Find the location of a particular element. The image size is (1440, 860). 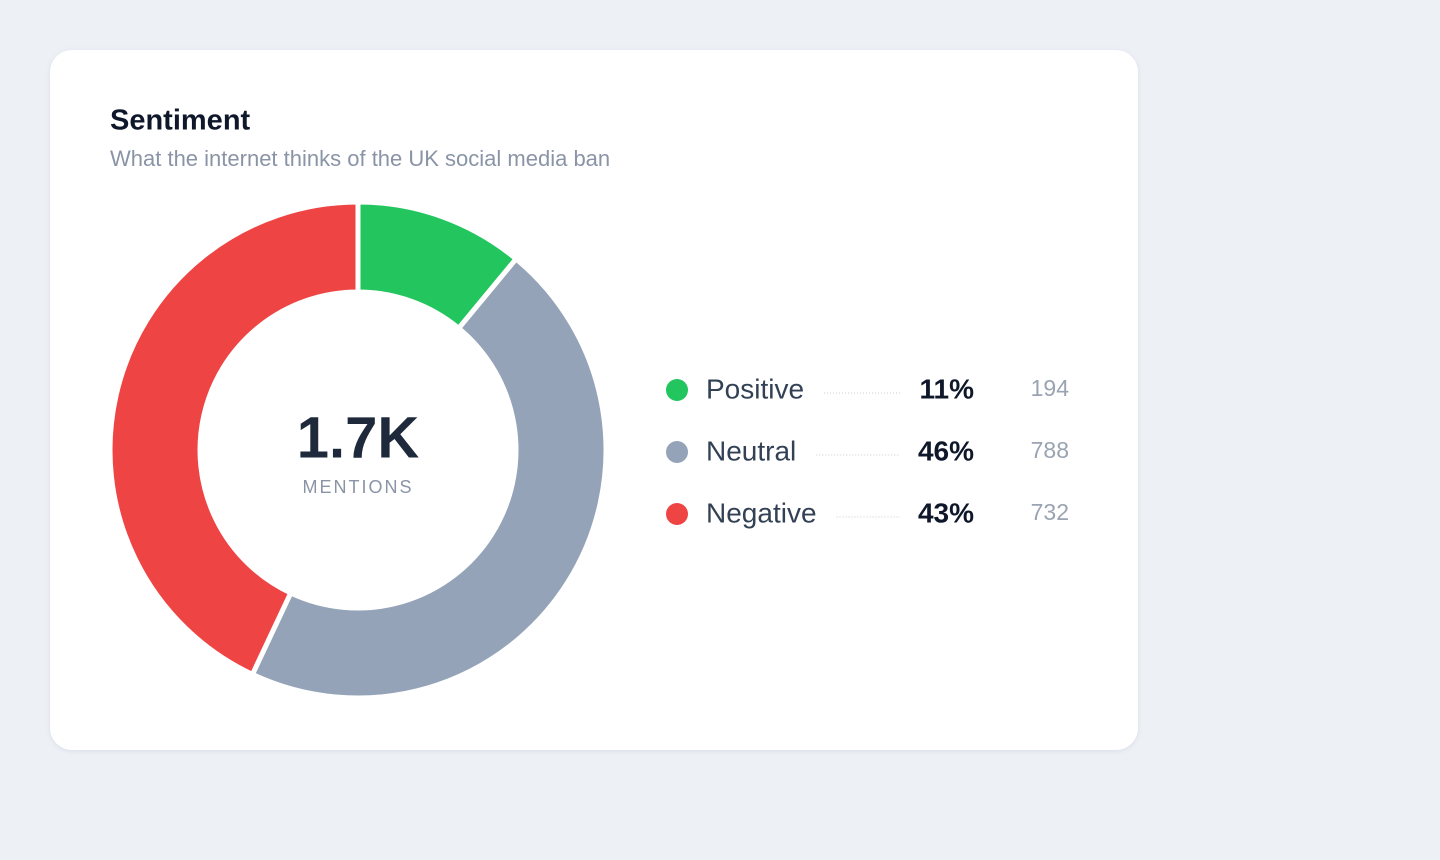

legend-percent: 46% is located at coordinates (946, 450).